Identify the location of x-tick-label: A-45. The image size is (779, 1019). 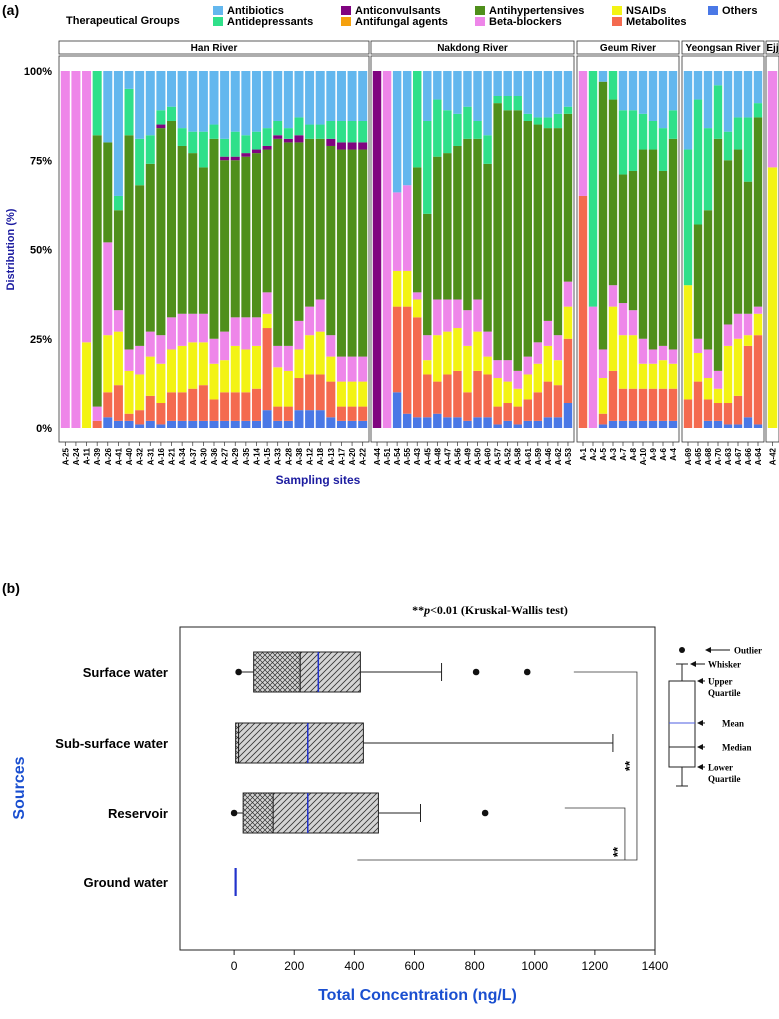
(427, 456).